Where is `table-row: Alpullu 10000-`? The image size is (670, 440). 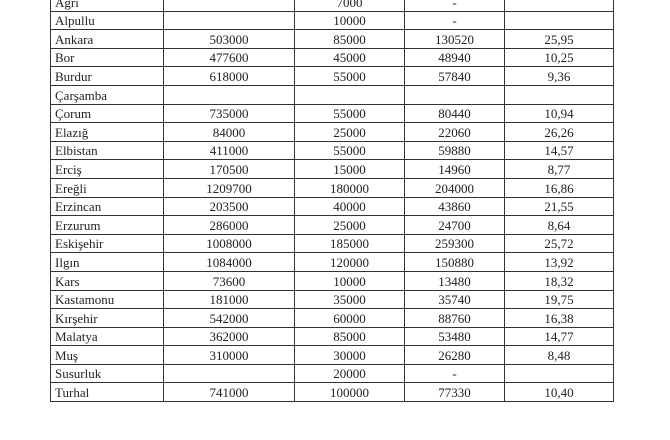
table-row: Alpullu 10000- is located at coordinates (332, 20).